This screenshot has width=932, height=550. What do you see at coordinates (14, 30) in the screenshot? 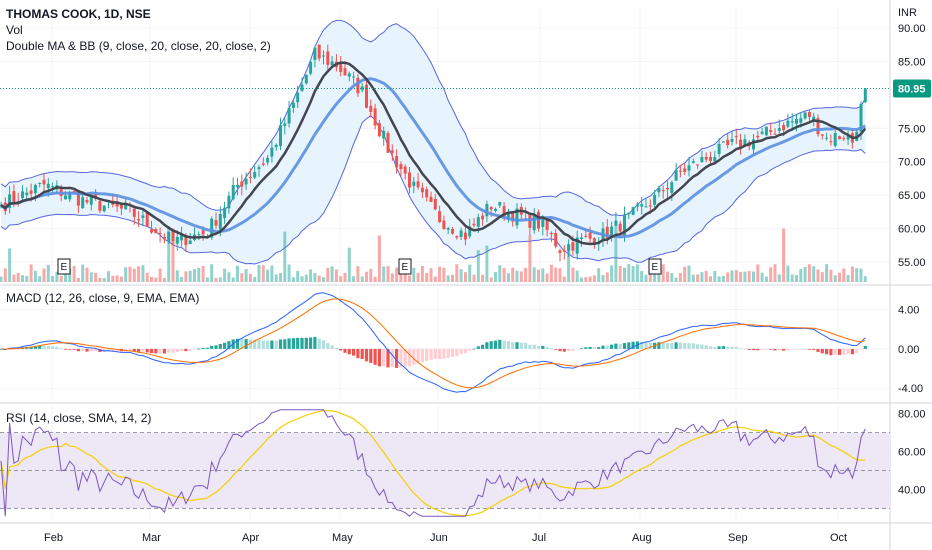
I see `volume-legend: Vol` at bounding box center [14, 30].